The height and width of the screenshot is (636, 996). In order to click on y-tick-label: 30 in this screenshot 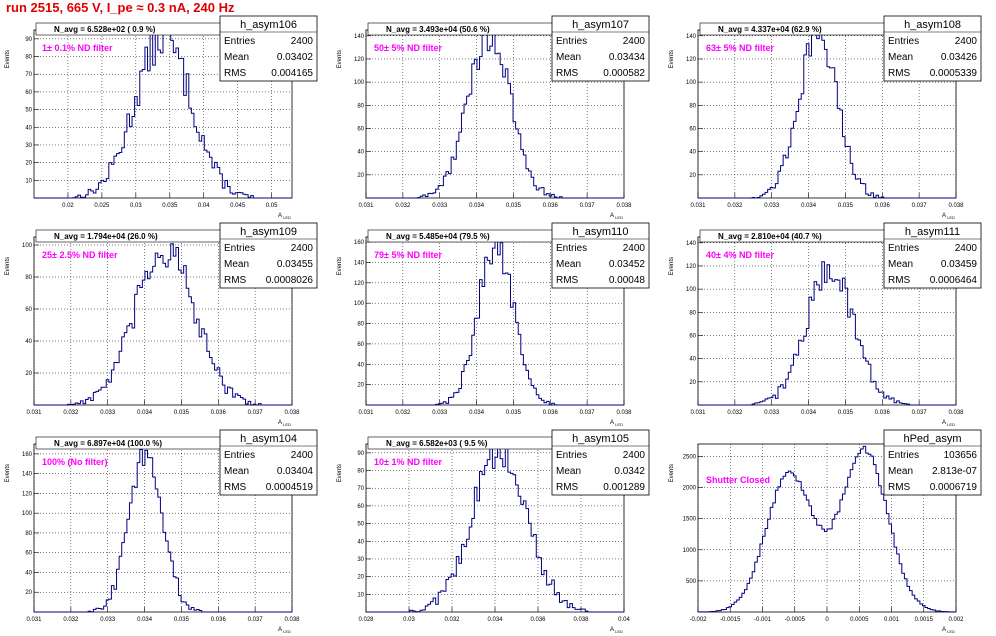, I will do `click(28, 146)`.